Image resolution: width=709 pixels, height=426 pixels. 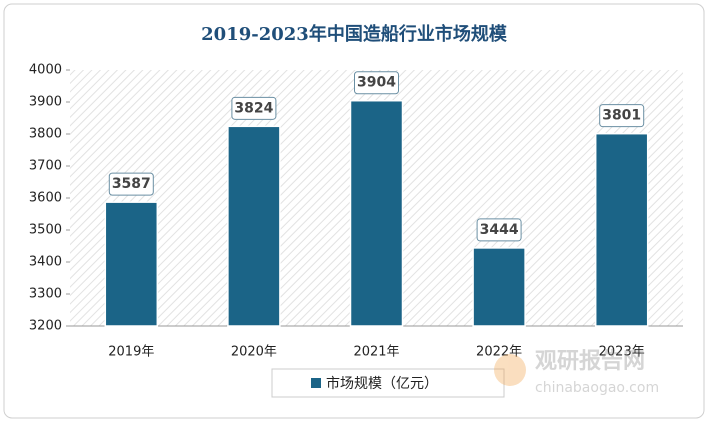 I want to click on data-label: 3801, so click(x=621, y=116).